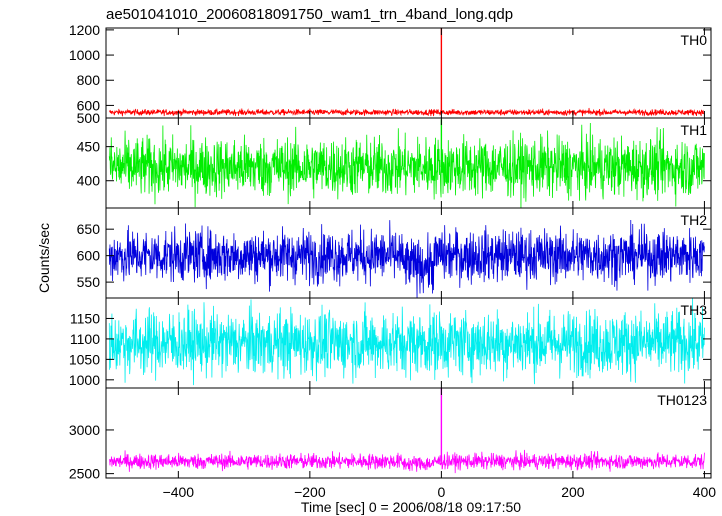 The width and height of the screenshot is (722, 516). I want to click on y-axis-label: Counts/sec, so click(44, 258).